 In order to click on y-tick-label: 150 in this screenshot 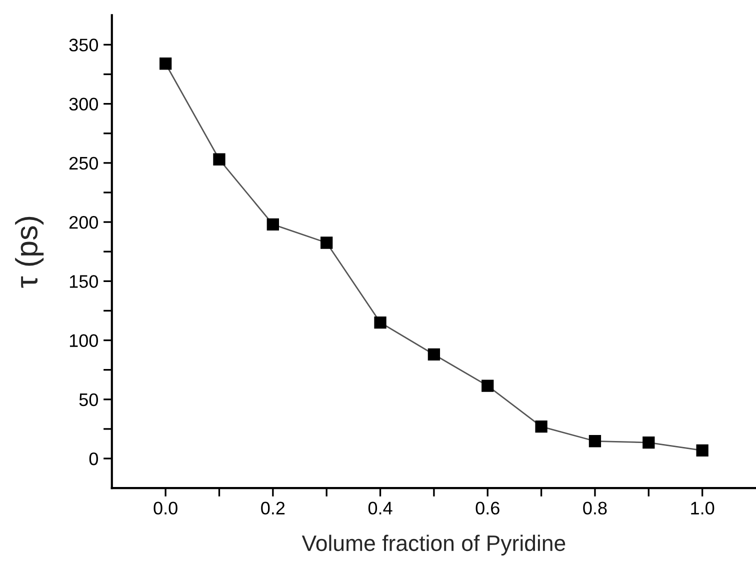, I will do `click(84, 281)`.